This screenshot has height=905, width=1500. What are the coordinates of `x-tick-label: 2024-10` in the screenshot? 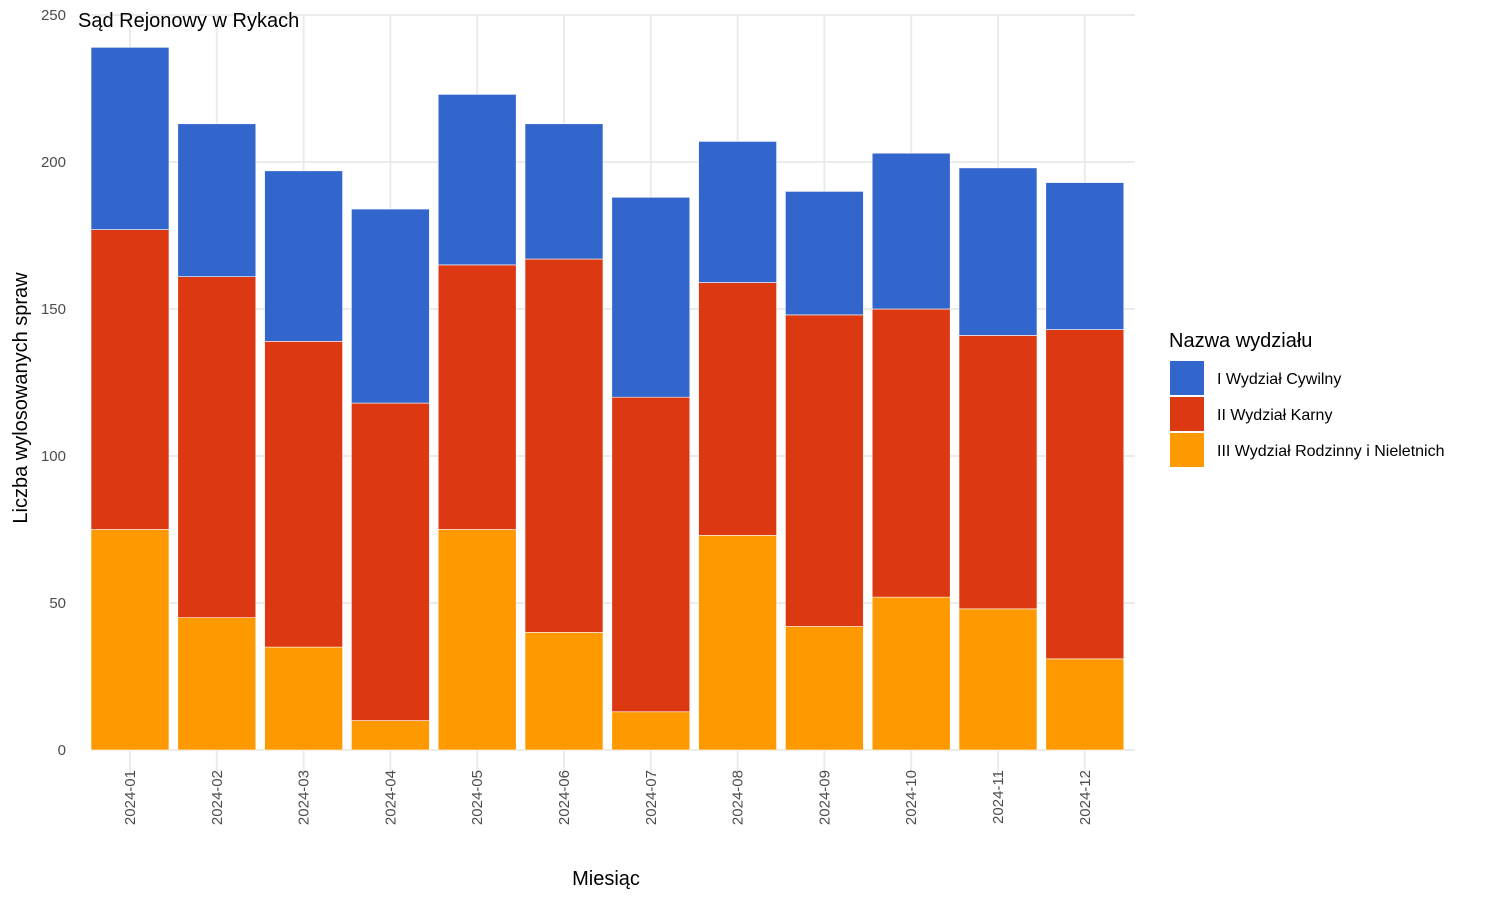 It's located at (911, 797).